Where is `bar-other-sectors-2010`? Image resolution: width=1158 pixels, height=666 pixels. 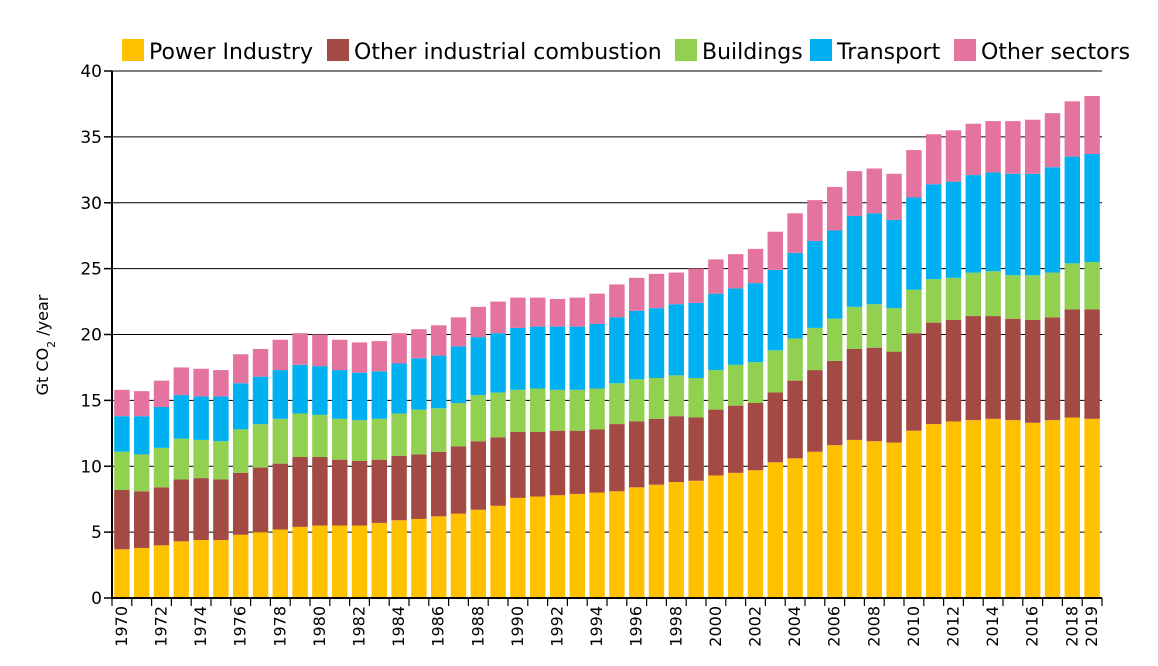 bar-other-sectors-2010 is located at coordinates (914, 174).